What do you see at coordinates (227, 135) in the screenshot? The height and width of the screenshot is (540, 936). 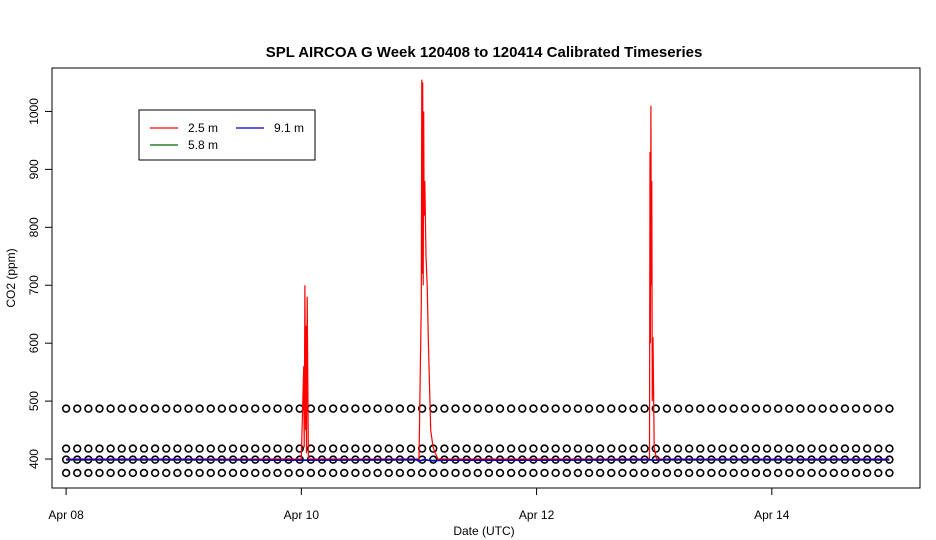 I see `legend: 2.5 m 9.1 m 5.8 m` at bounding box center [227, 135].